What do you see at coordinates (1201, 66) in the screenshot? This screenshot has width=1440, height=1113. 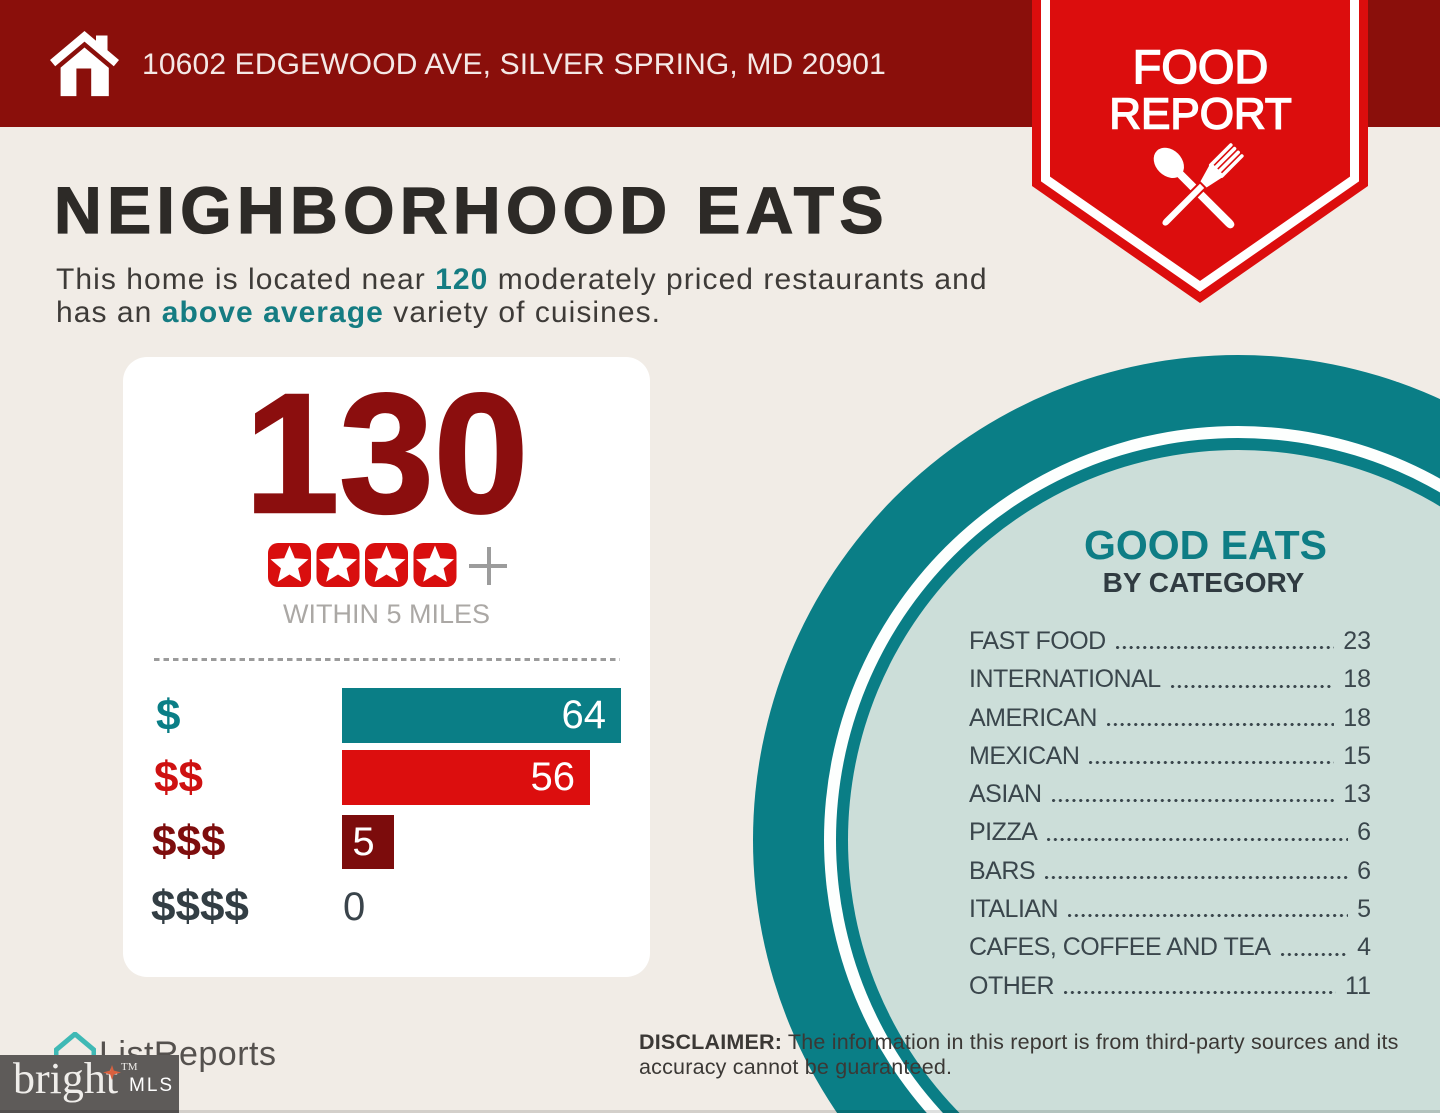 I see `svg-text: FOOD` at bounding box center [1201, 66].